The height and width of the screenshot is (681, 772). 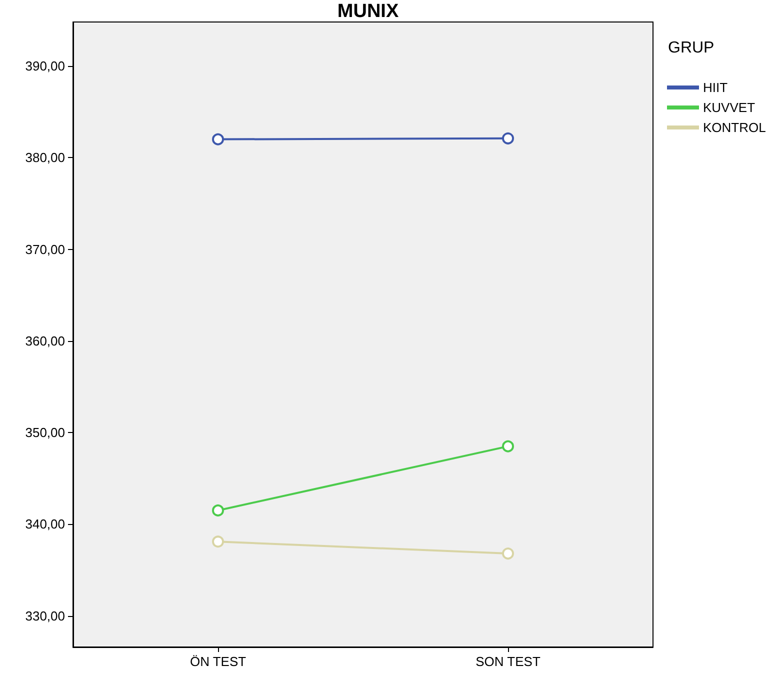 What do you see at coordinates (45, 616) in the screenshot?
I see `y-tick-label: 330,00` at bounding box center [45, 616].